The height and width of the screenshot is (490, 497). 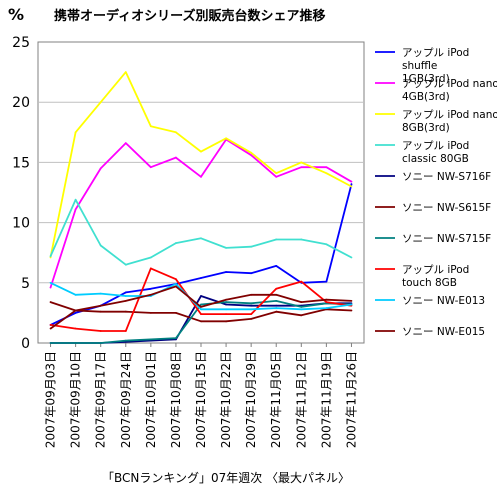 What do you see at coordinates (21, 193) in the screenshot?
I see `y-axis-ticks: 0 5 10 15 20 25` at bounding box center [21, 193].